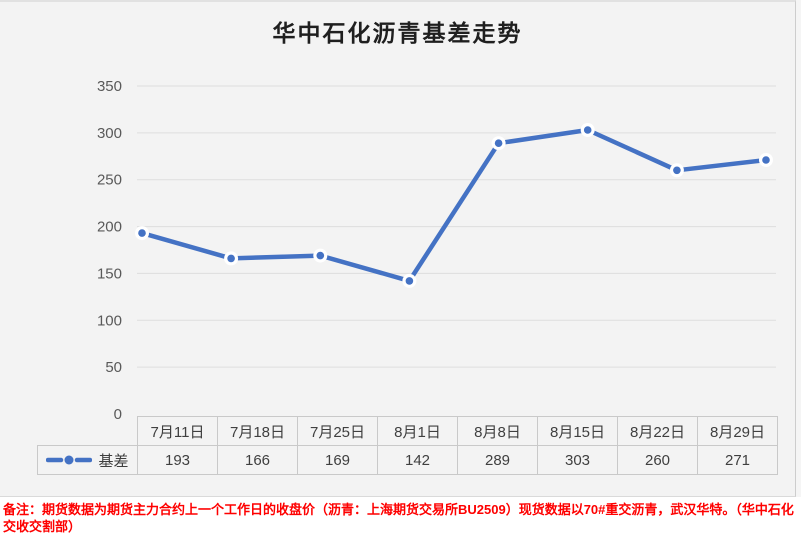 This screenshot has height=539, width=801. I want to click on category-header-cell: 8月15日, so click(577, 431).